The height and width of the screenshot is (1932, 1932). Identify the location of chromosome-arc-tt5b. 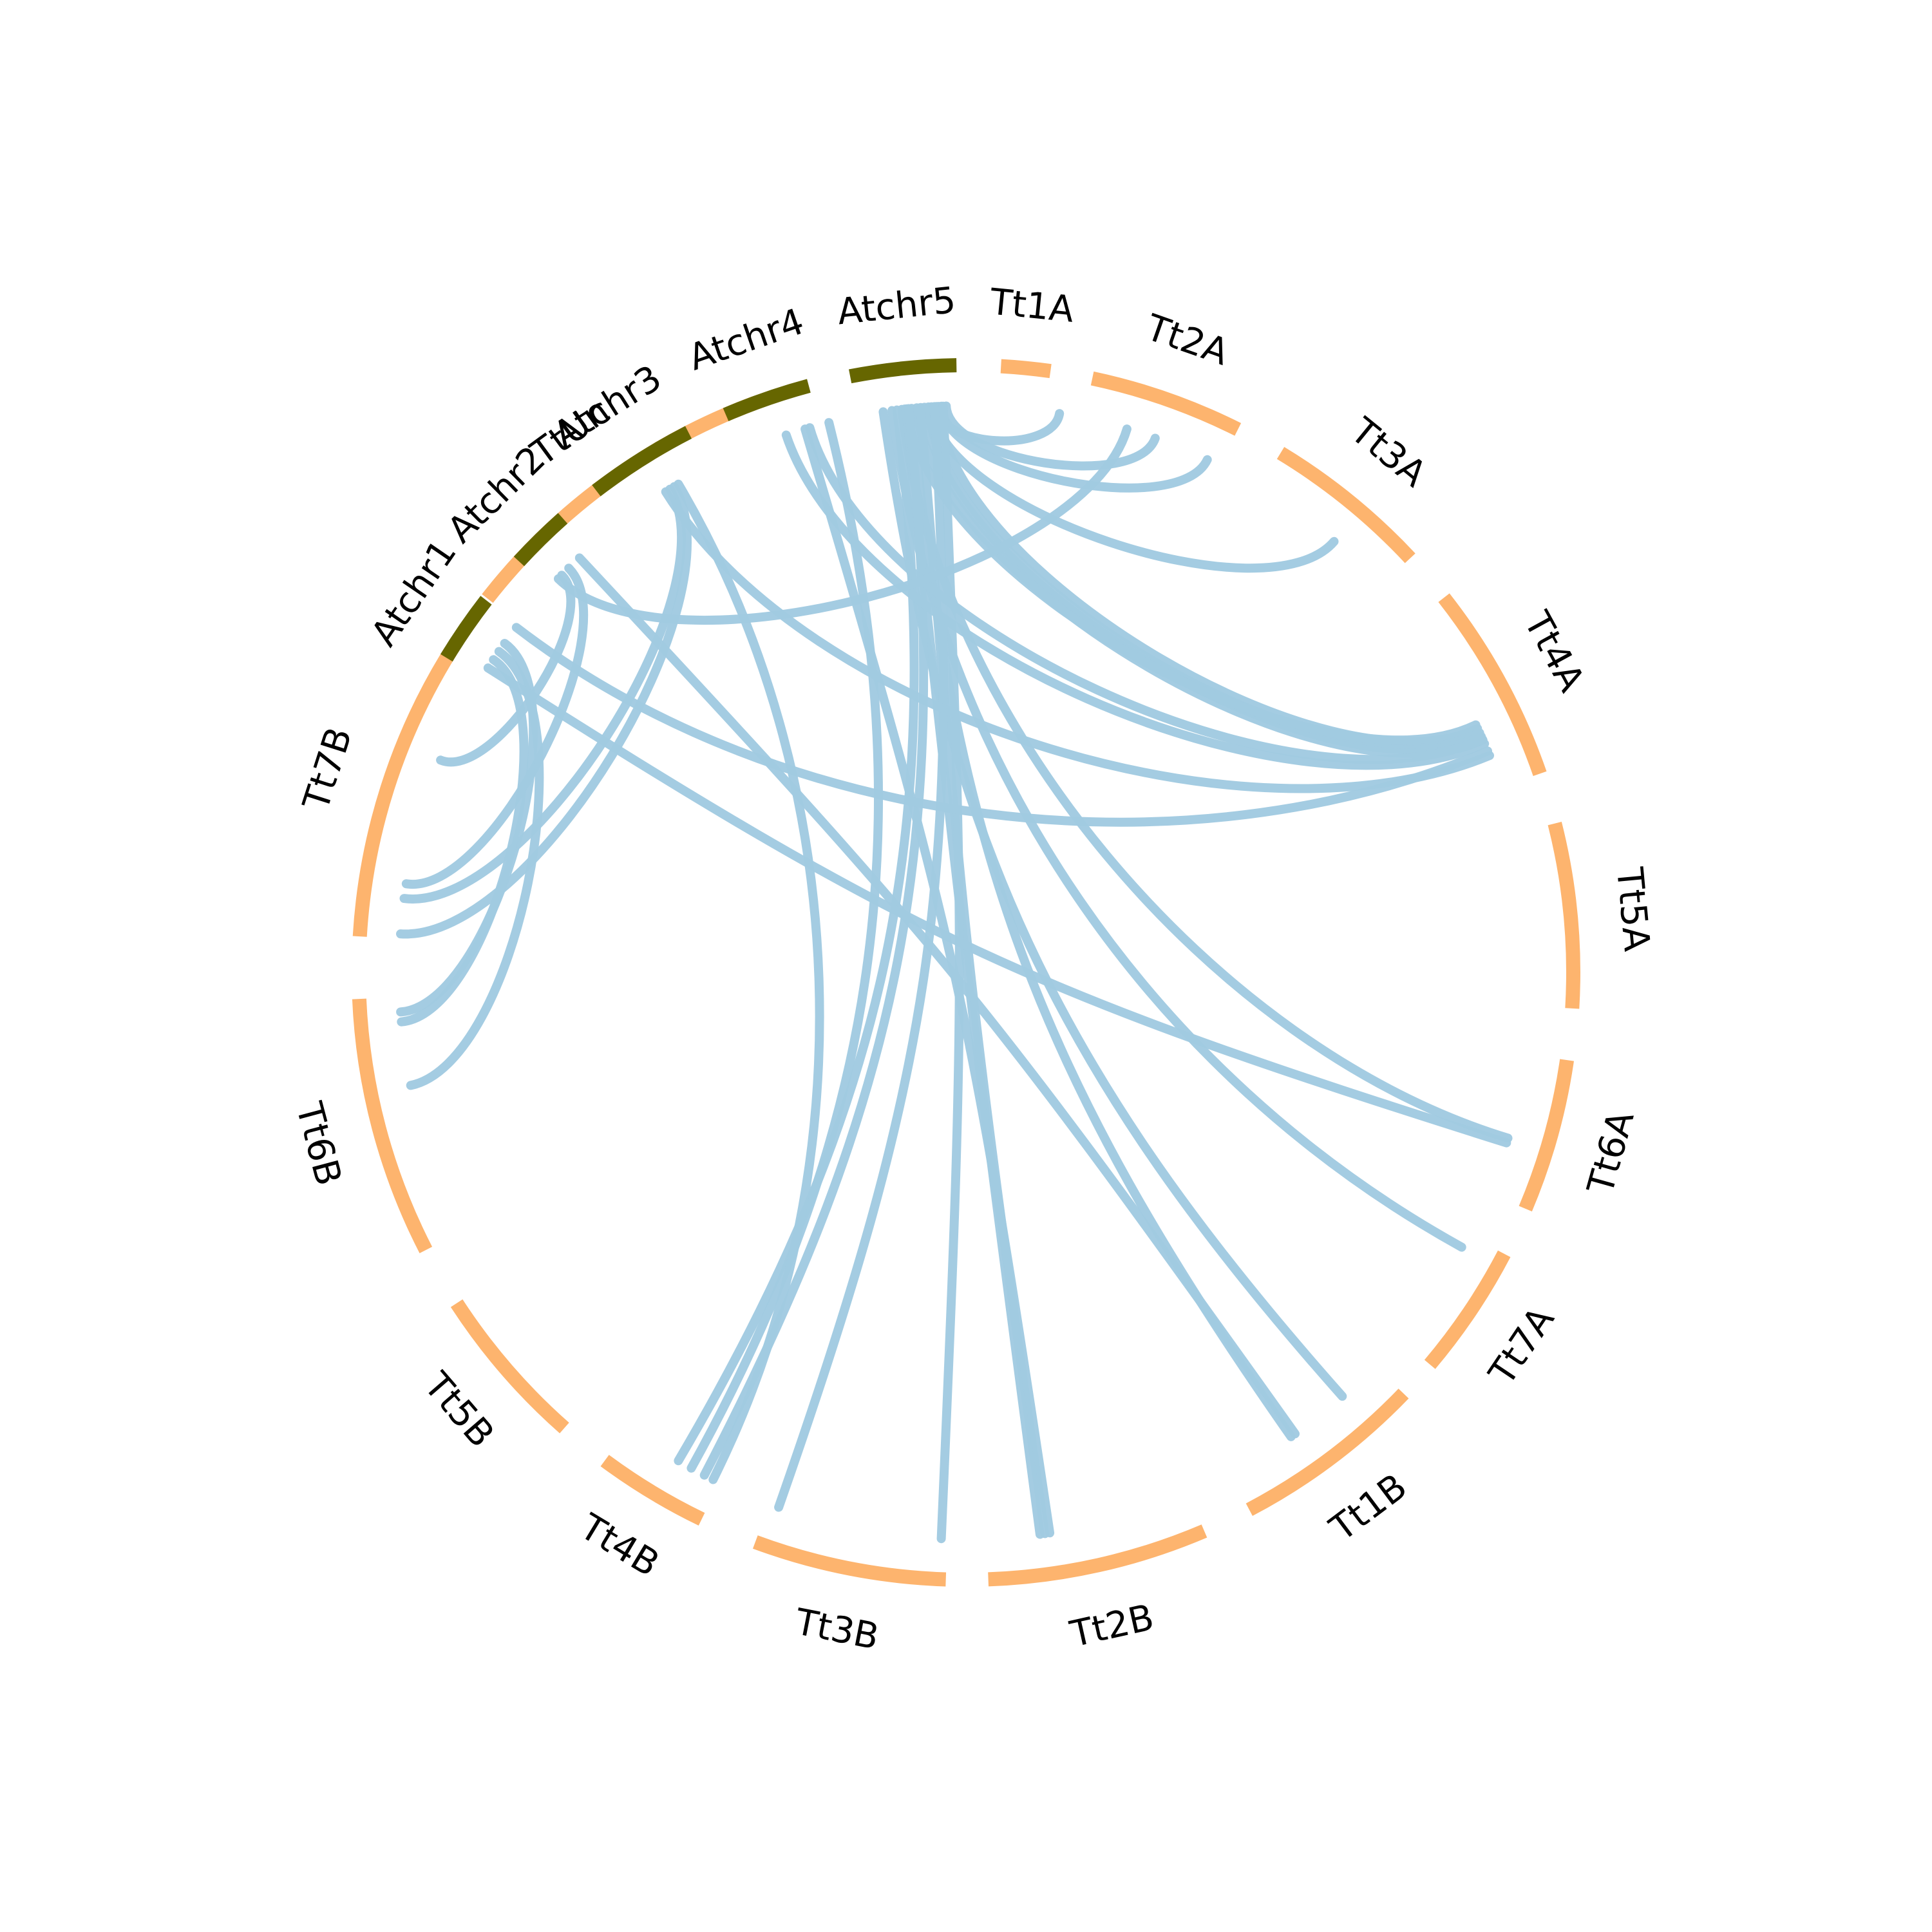
(510, 1366).